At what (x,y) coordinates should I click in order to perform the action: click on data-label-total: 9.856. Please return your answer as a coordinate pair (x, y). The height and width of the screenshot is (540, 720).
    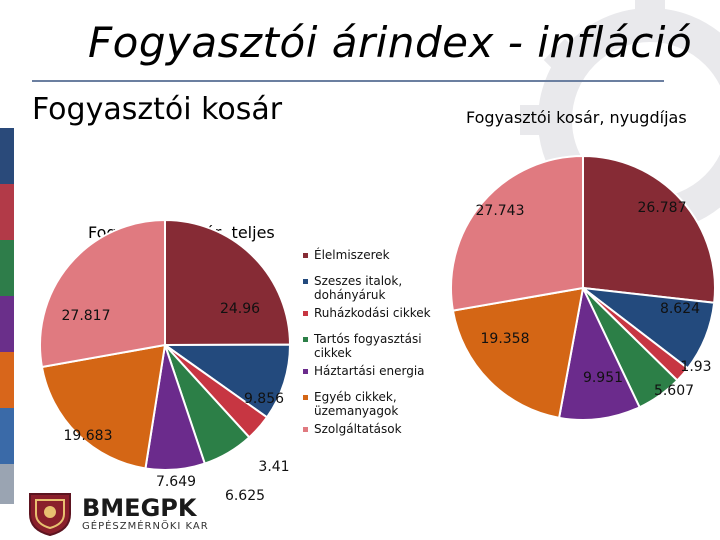
    Looking at the image, I should click on (264, 399).